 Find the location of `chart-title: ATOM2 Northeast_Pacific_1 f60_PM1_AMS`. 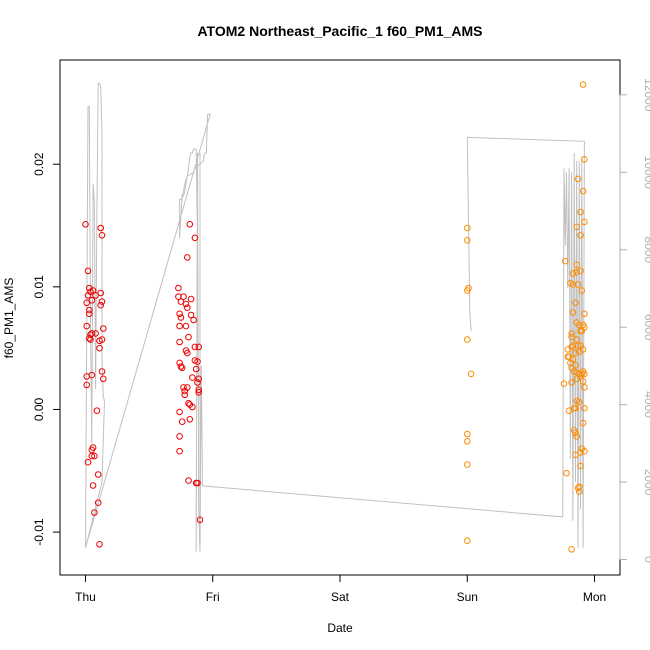

chart-title: ATOM2 Northeast_Pacific_1 f60_PM1_AMS is located at coordinates (339, 31).